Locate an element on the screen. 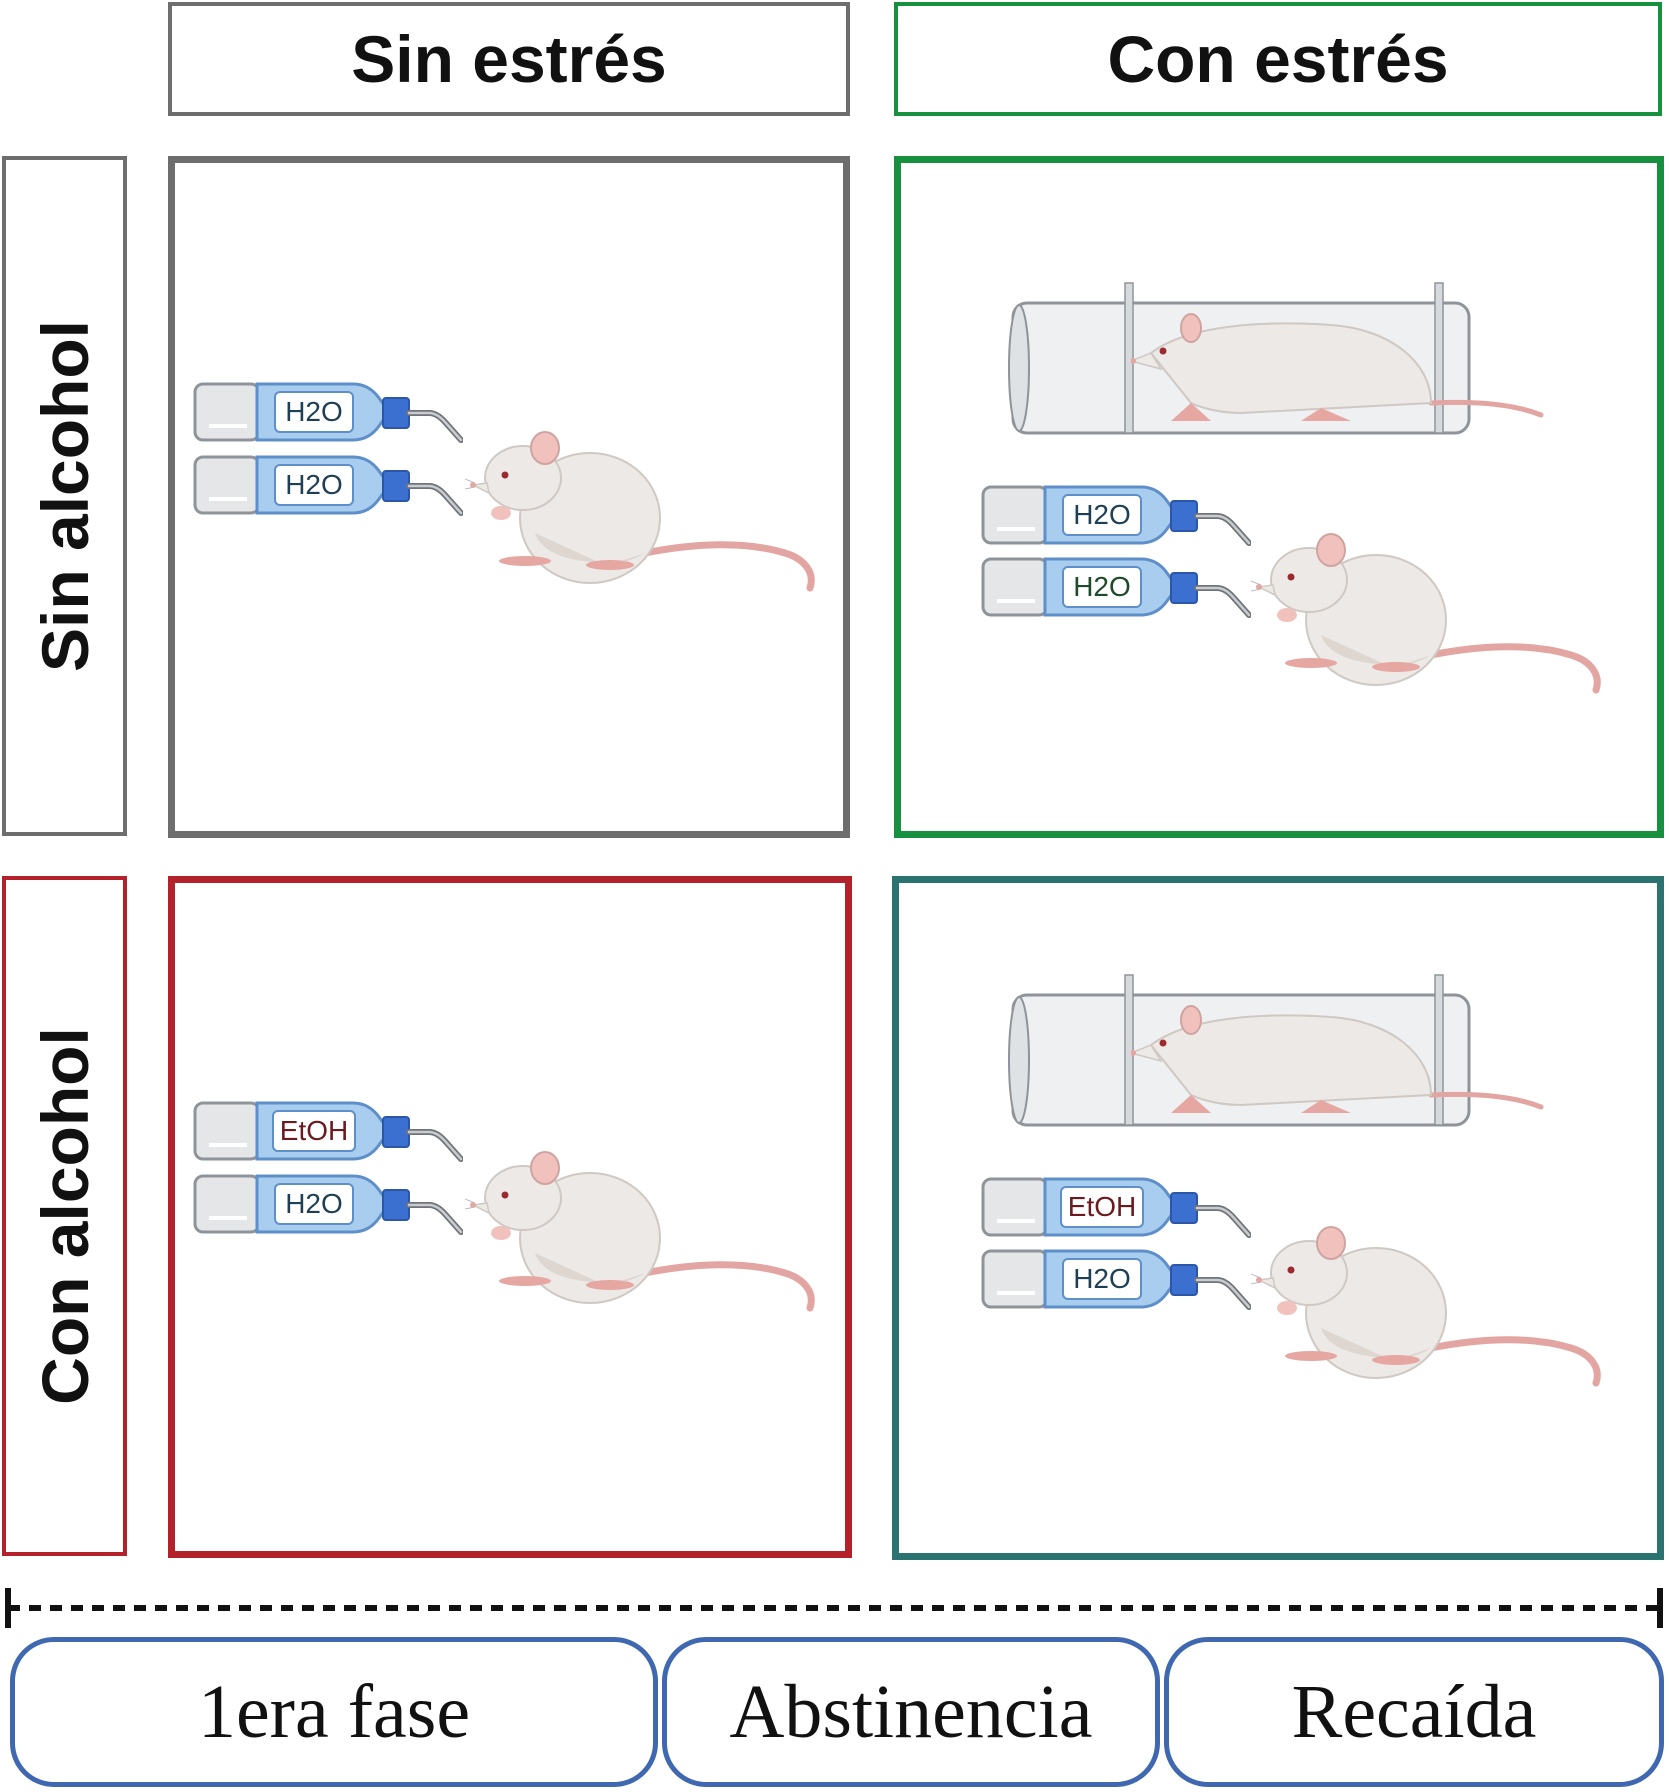  column-header-label: Sin estrés is located at coordinates (509, 59).